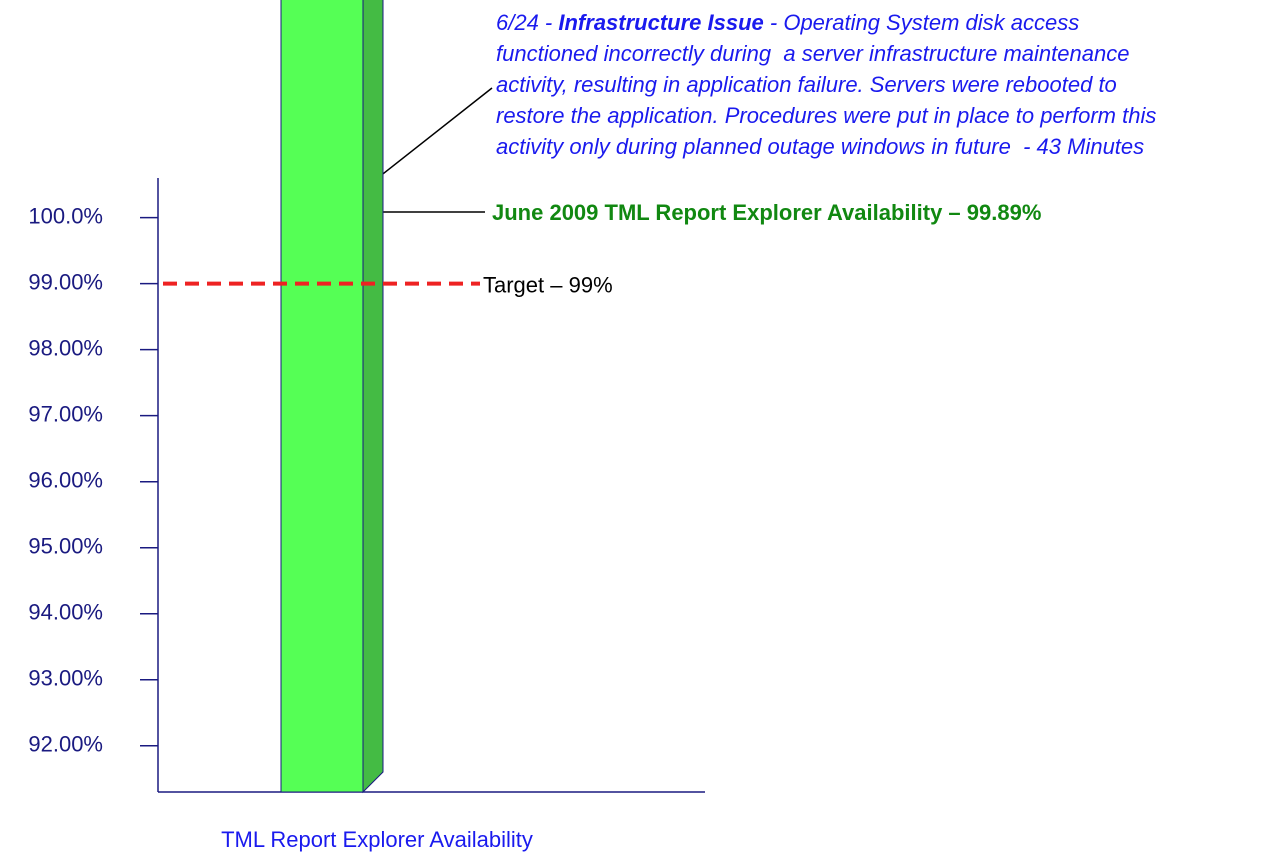  What do you see at coordinates (322, 396) in the screenshot?
I see `bar-segment` at bounding box center [322, 396].